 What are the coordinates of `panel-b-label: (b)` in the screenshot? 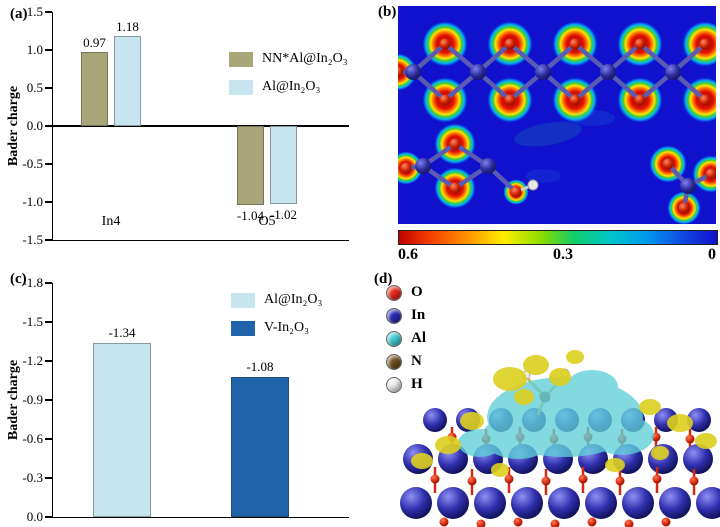 It's located at (387, 12).